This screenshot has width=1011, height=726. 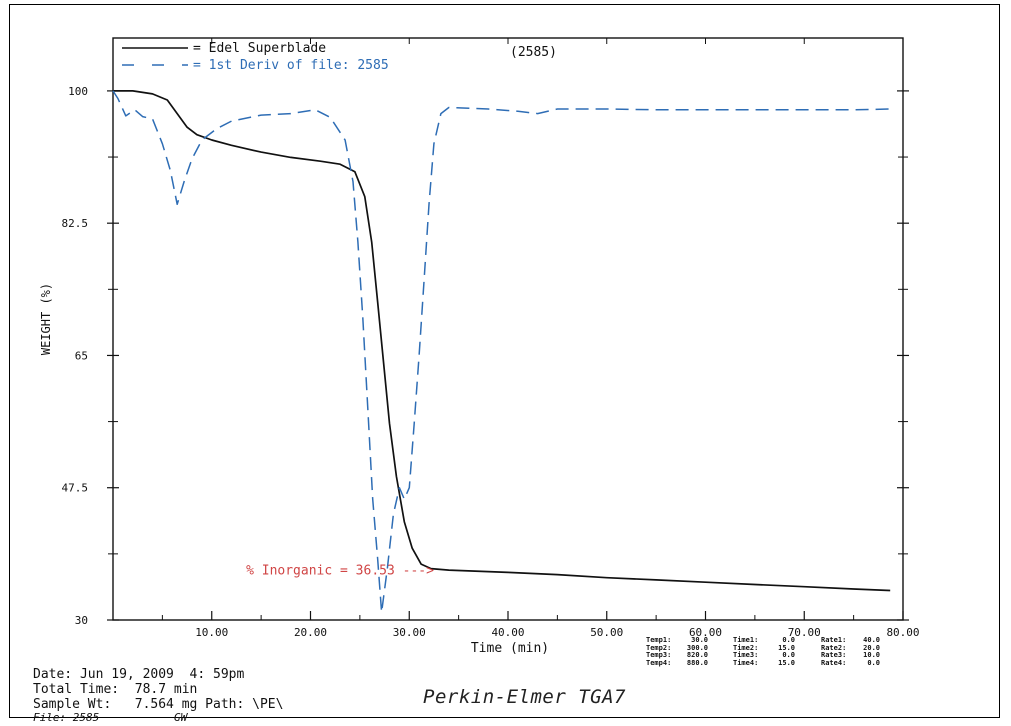 I want to click on sample-line: Sample Wt: 7.564 mg Path: \PE\, so click(x=158, y=704).